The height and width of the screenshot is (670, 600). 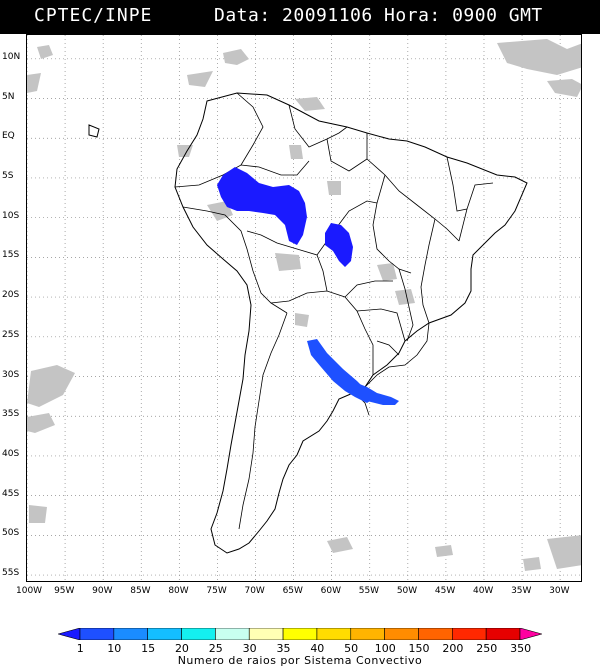 What do you see at coordinates (11, 255) in the screenshot?
I see `lat-label: 15S` at bounding box center [11, 255].